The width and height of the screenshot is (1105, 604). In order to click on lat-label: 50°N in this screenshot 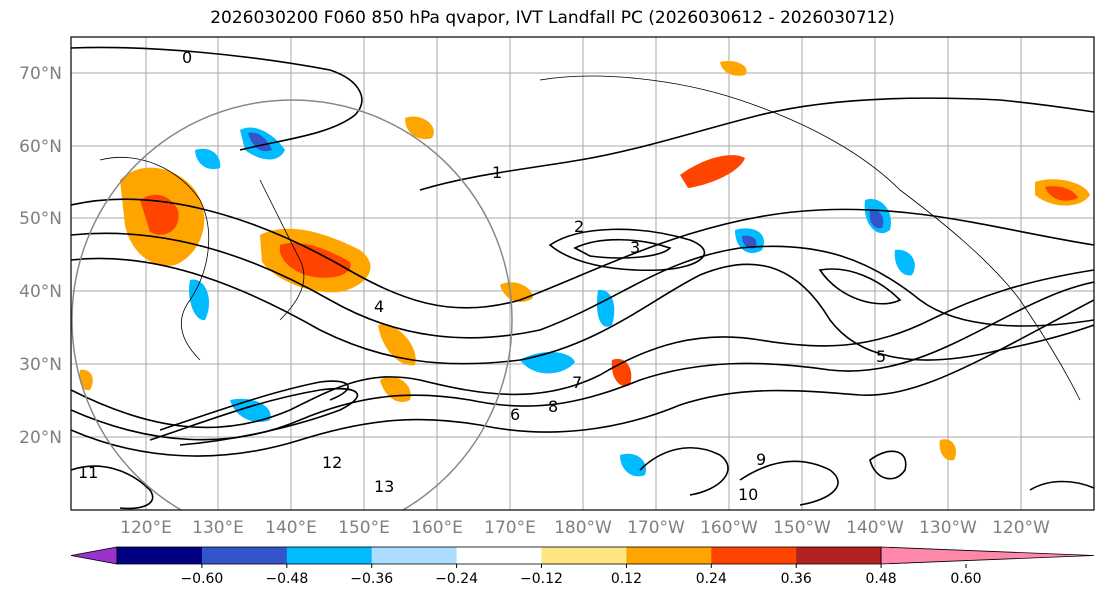, I will do `click(40, 219)`.